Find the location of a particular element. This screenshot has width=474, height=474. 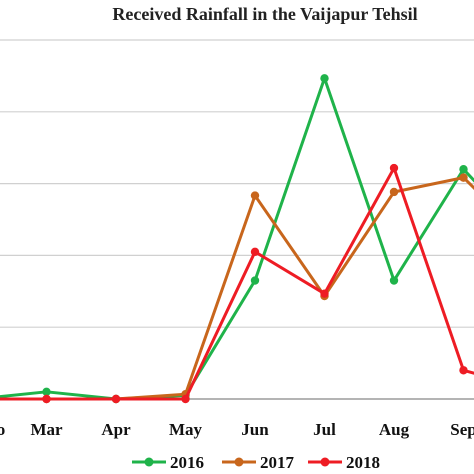

legend: 2016 2017 2018 is located at coordinates (256, 462).